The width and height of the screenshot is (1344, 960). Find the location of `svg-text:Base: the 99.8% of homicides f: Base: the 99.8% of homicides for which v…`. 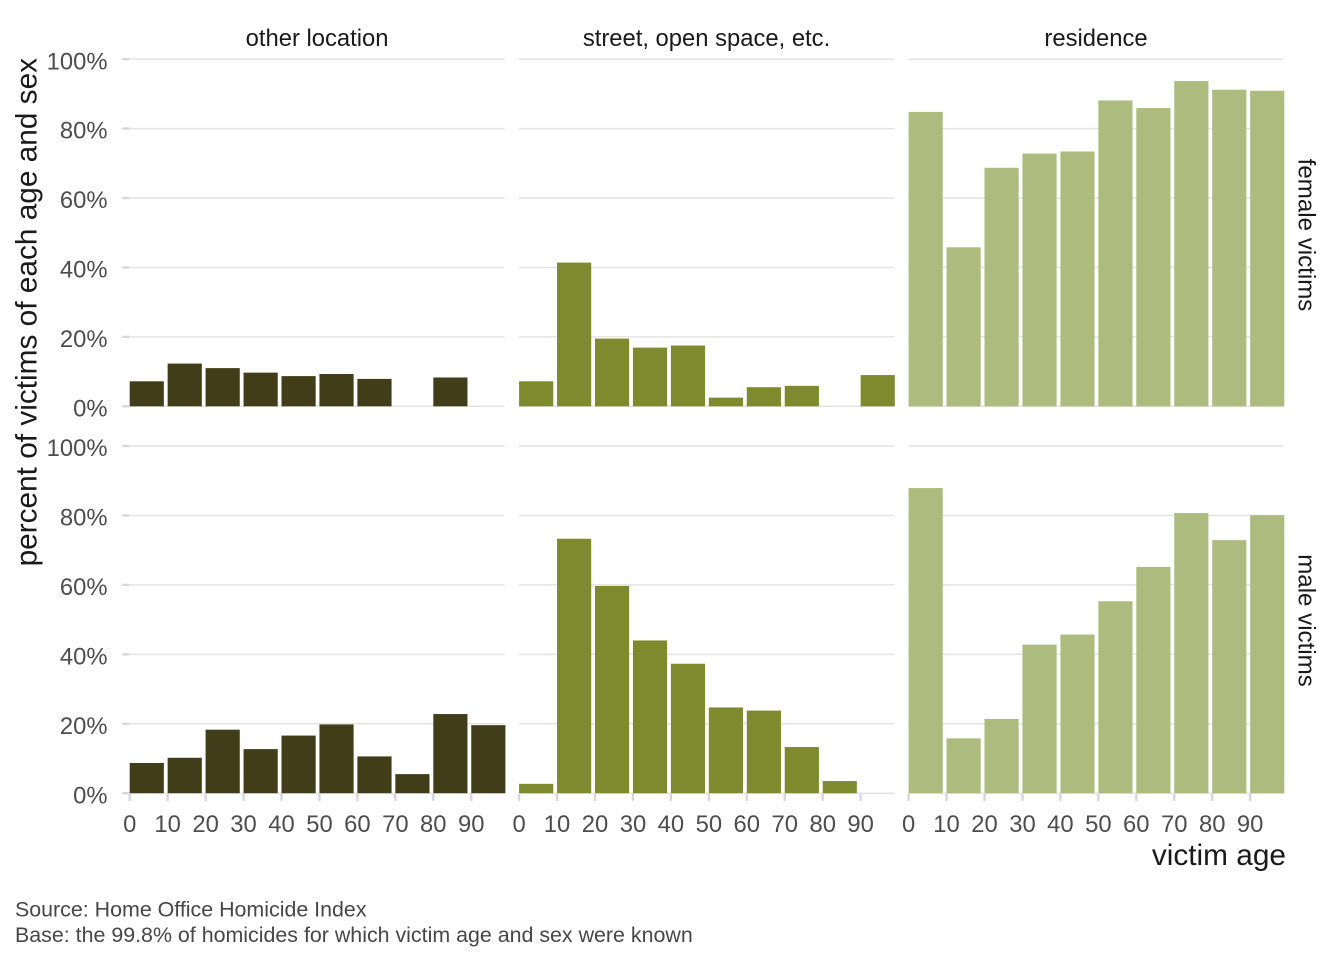

svg-text:Base: the 99.8% of homicides f: Base: the 99.8% of homicides for which v… is located at coordinates (354, 935).